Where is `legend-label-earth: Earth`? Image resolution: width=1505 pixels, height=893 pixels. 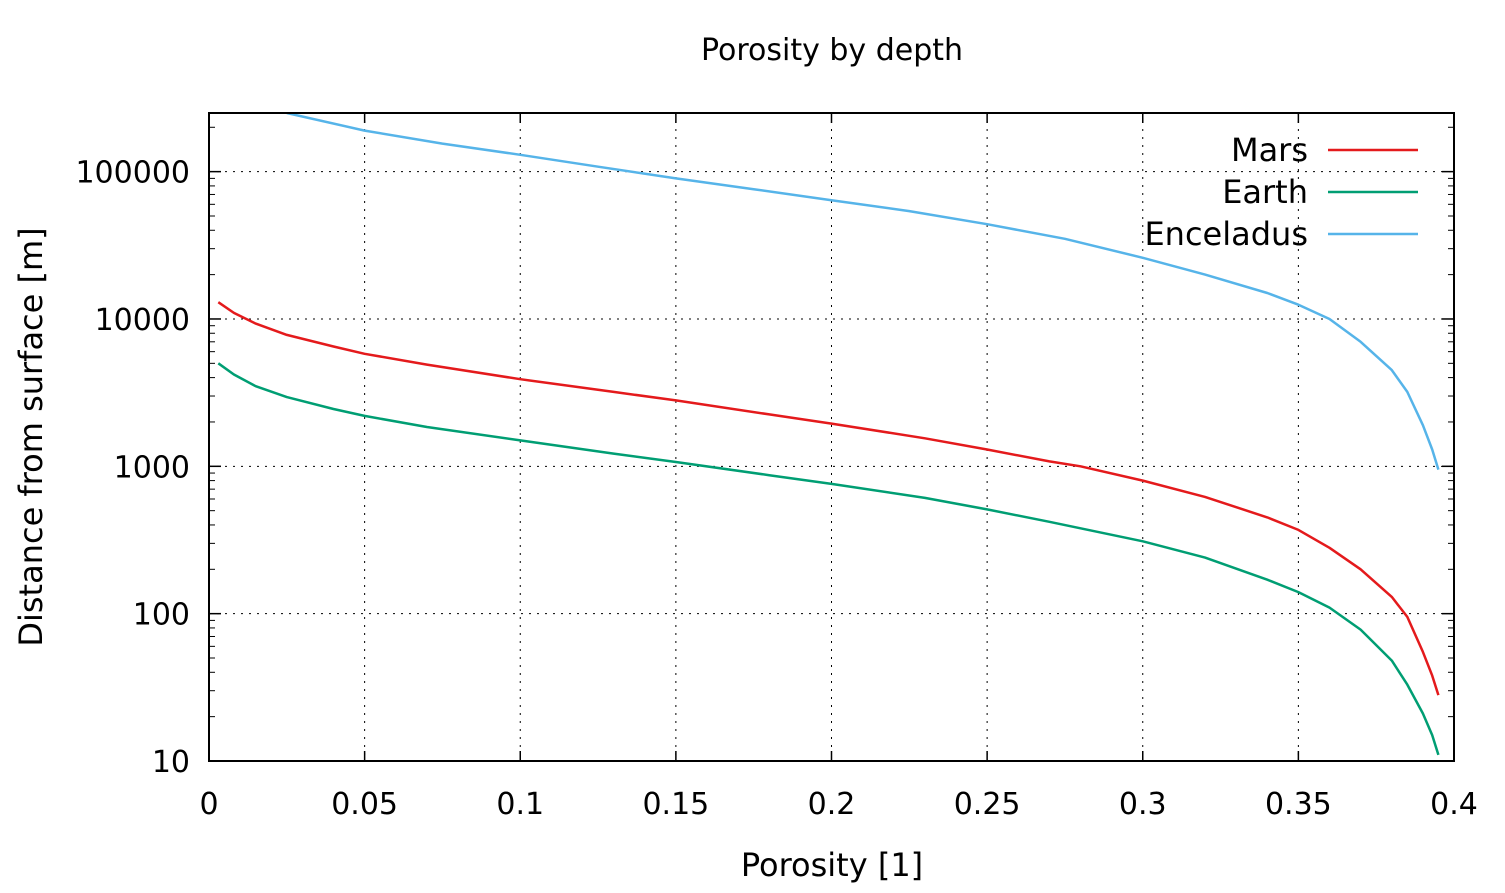 legend-label-earth: Earth is located at coordinates (1265, 192).